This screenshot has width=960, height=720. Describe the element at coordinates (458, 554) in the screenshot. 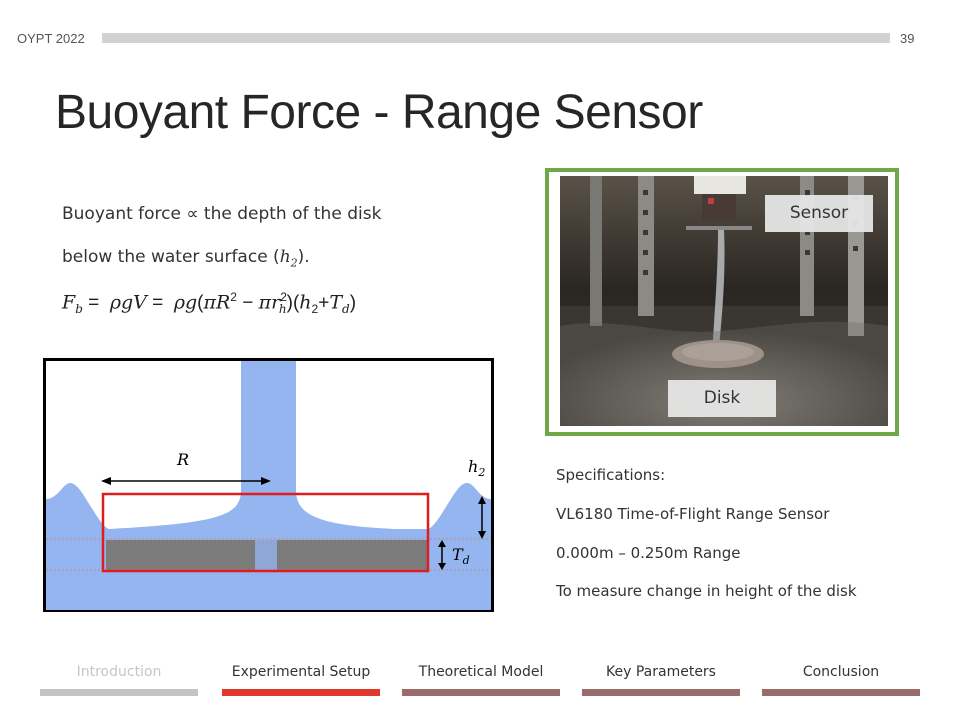

I see `label-T: T` at that location.